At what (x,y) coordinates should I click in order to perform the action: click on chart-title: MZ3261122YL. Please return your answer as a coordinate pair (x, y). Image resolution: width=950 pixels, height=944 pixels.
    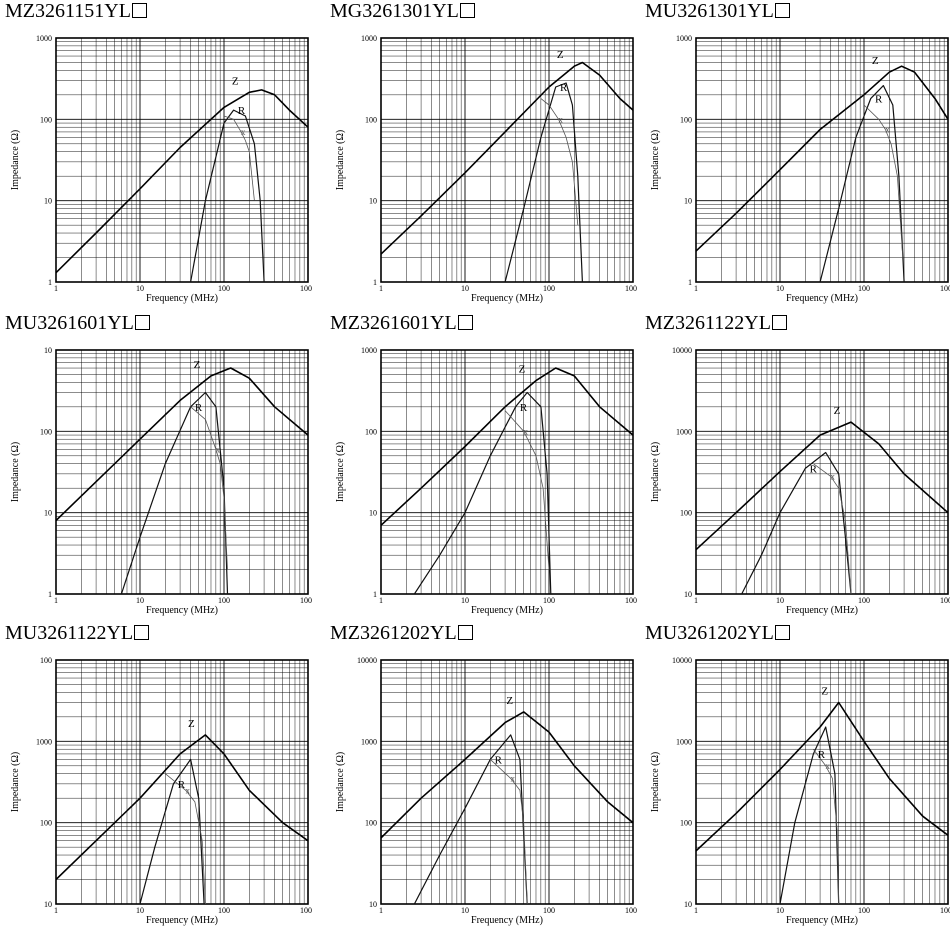
    Looking at the image, I should click on (716, 323).